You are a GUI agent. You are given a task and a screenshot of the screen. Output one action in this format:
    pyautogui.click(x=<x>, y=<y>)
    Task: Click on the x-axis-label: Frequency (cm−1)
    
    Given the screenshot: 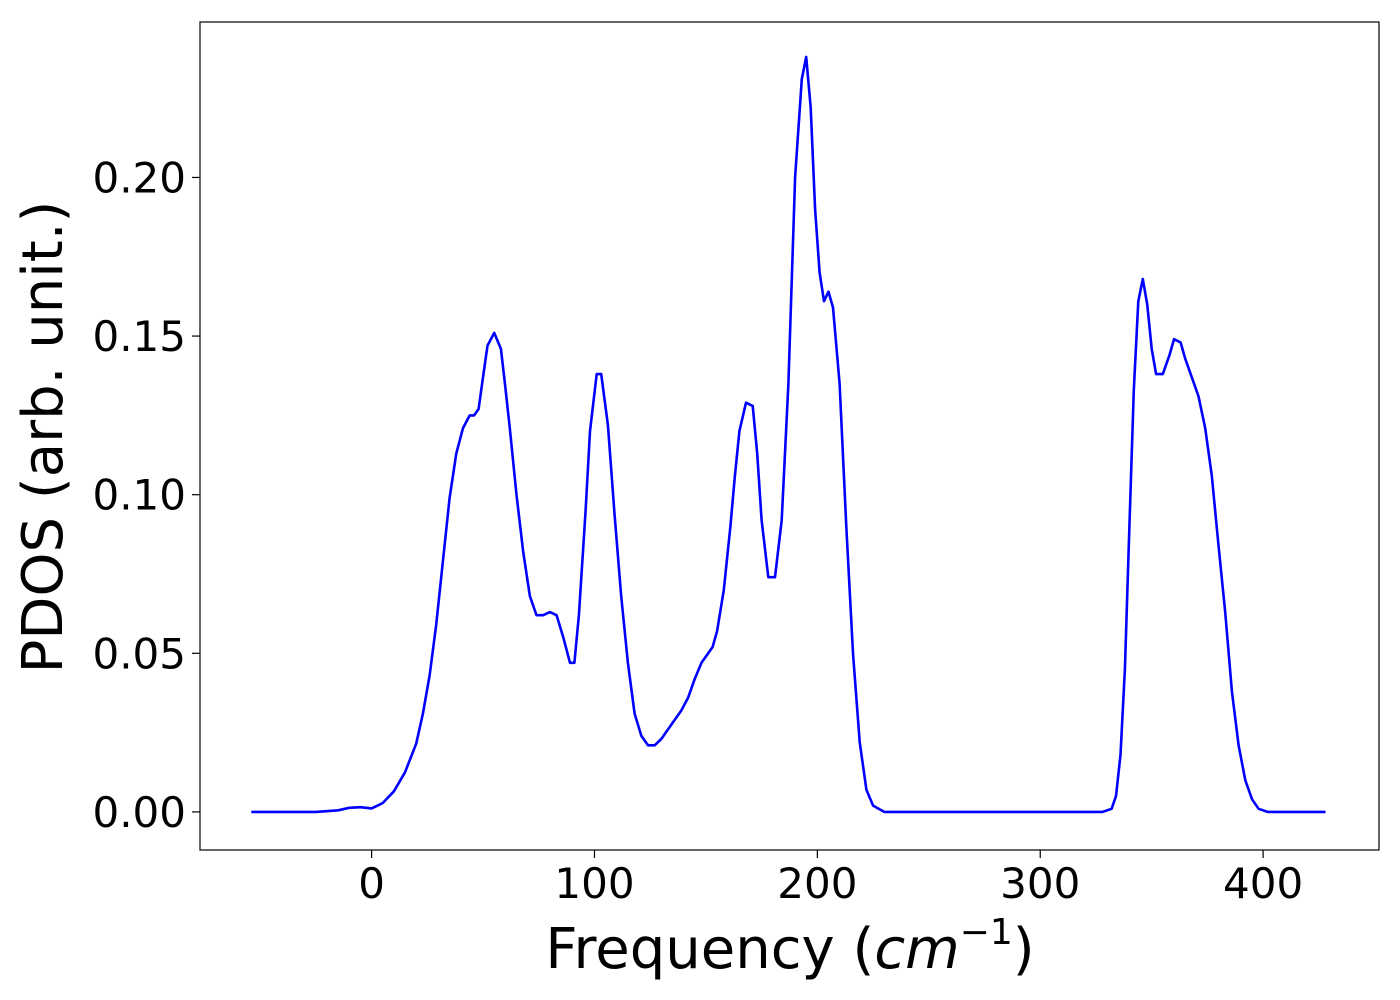 What is the action you would take?
    pyautogui.click(x=789, y=947)
    